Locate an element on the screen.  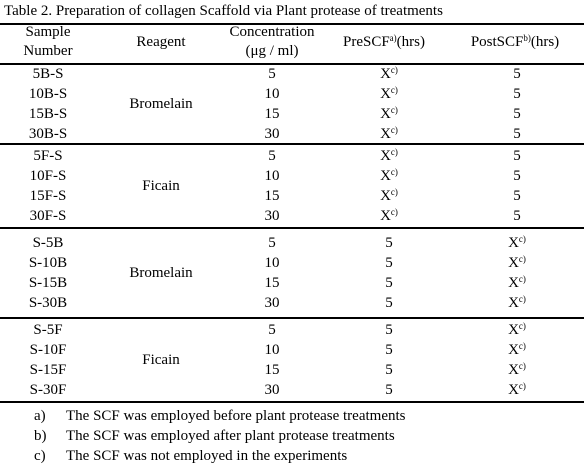
header-concentration: Concentration (μg / ml) is located at coordinates (272, 42).